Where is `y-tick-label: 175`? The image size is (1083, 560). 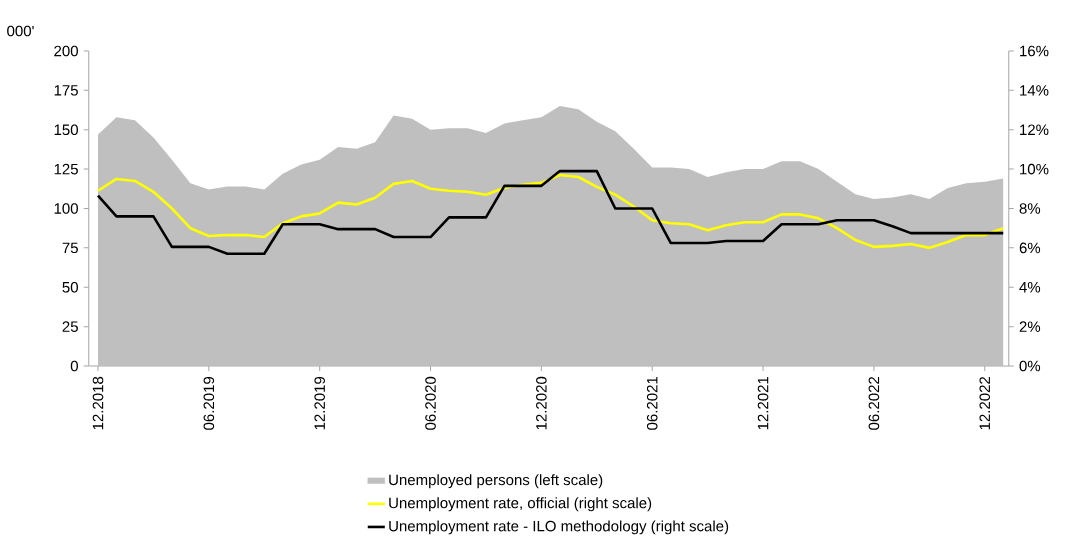
y-tick-label: 175 is located at coordinates (66, 90).